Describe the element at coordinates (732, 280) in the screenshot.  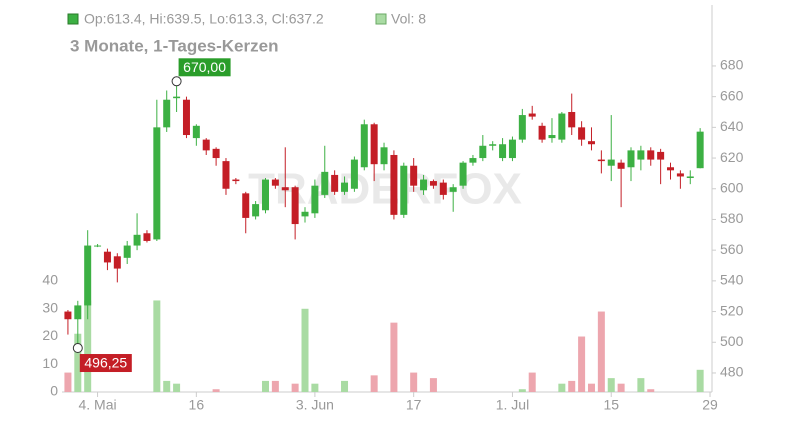
I see `y-tick-label: 540` at that location.